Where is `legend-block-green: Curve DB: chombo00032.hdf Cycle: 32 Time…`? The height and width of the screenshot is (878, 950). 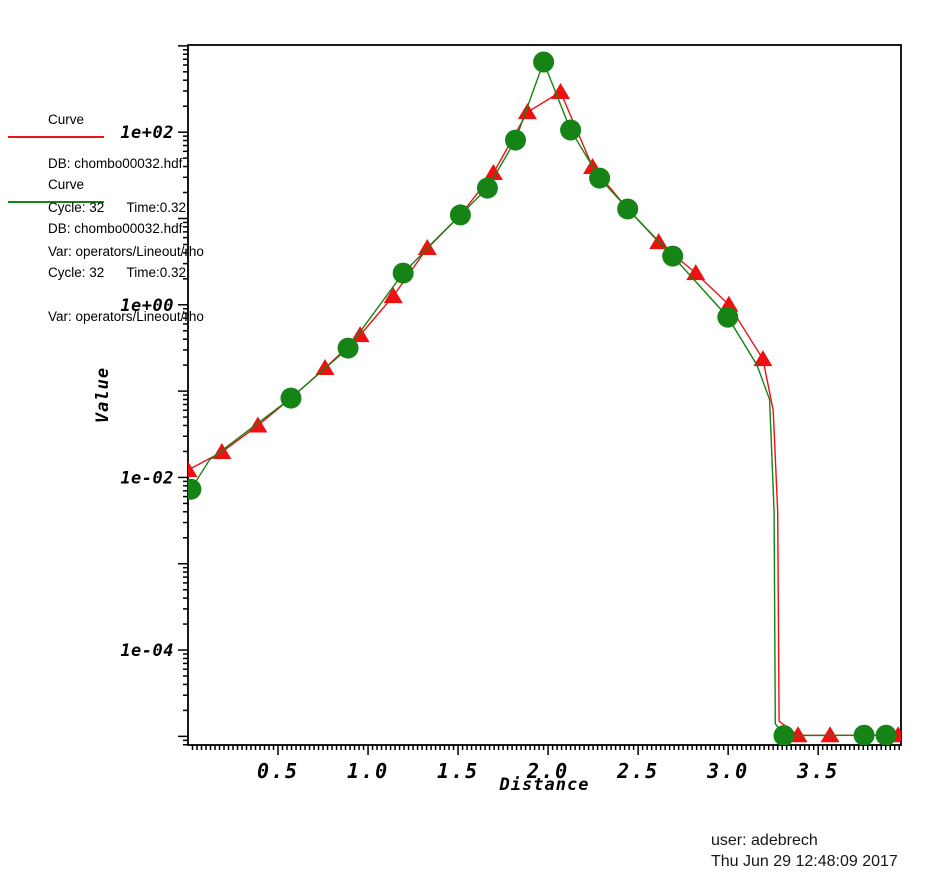 legend-block-green: Curve DB: chombo00032.hdf Cycle: 32 Time… is located at coordinates (126, 251).